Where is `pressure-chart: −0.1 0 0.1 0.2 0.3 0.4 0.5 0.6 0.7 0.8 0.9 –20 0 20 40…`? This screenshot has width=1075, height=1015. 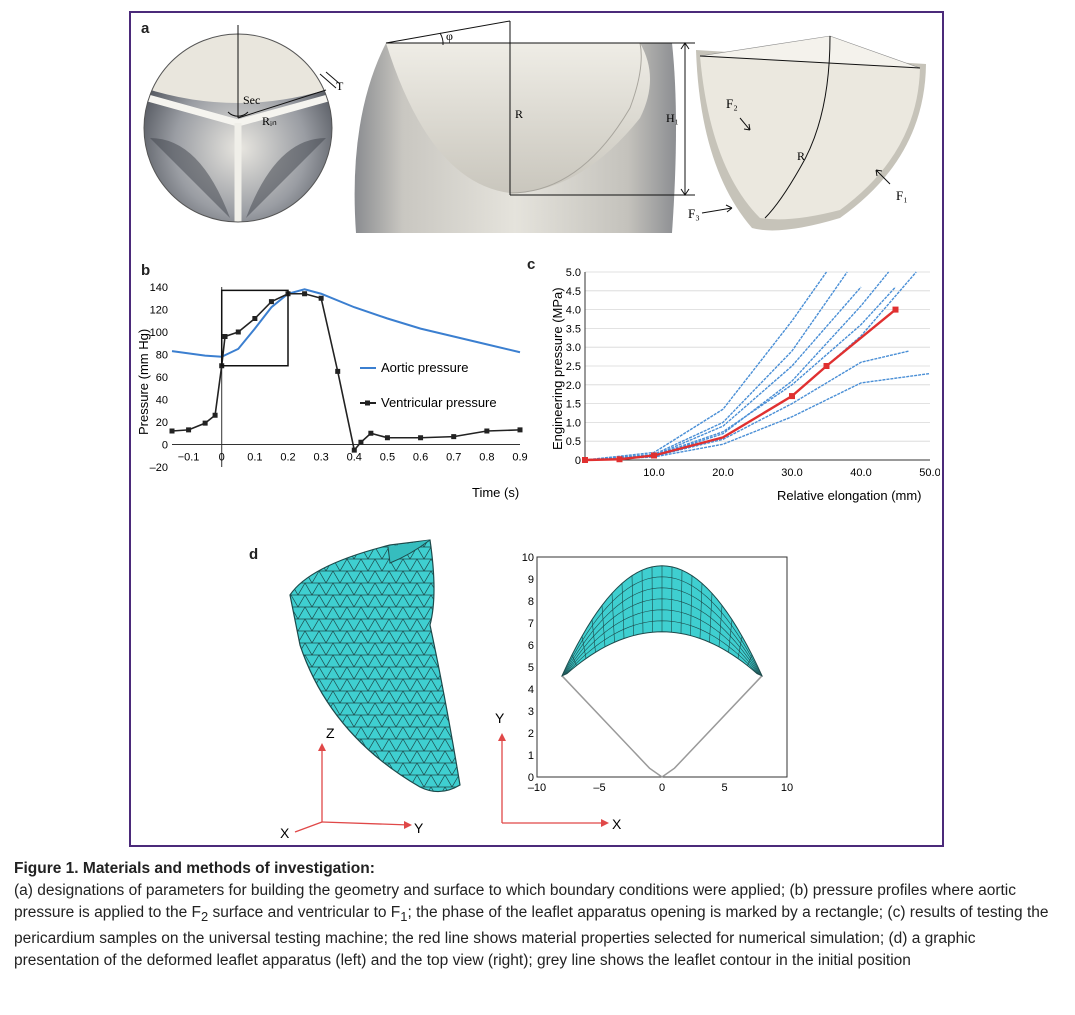
pressure-chart: −0.1 0 0.1 0.2 0.3 0.4 0.5 0.6 0.7 0.8 0.9 –20 0 20 40… is located at coordinates (332, 391).